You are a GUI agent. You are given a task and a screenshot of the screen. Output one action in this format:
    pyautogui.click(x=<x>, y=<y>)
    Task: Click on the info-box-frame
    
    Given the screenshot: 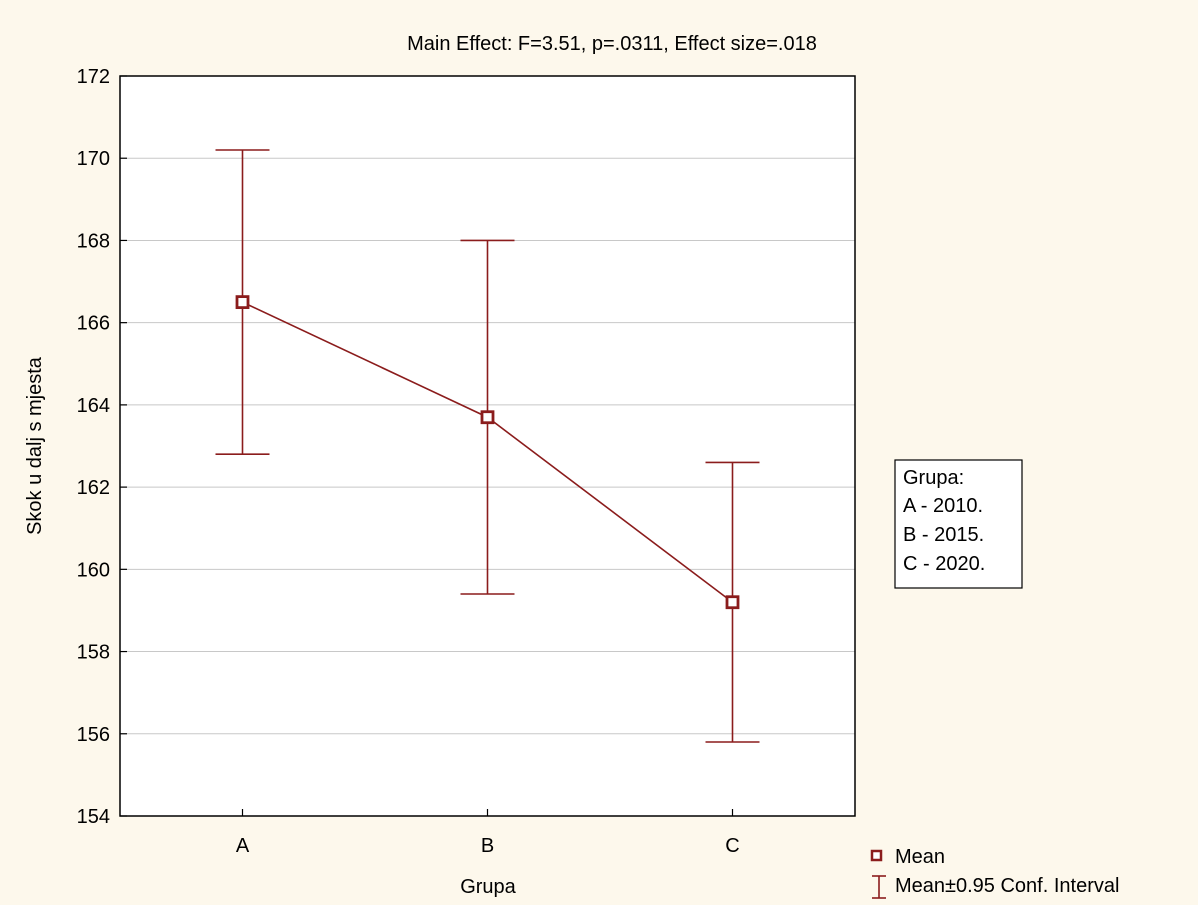 What is the action you would take?
    pyautogui.click(x=958, y=524)
    